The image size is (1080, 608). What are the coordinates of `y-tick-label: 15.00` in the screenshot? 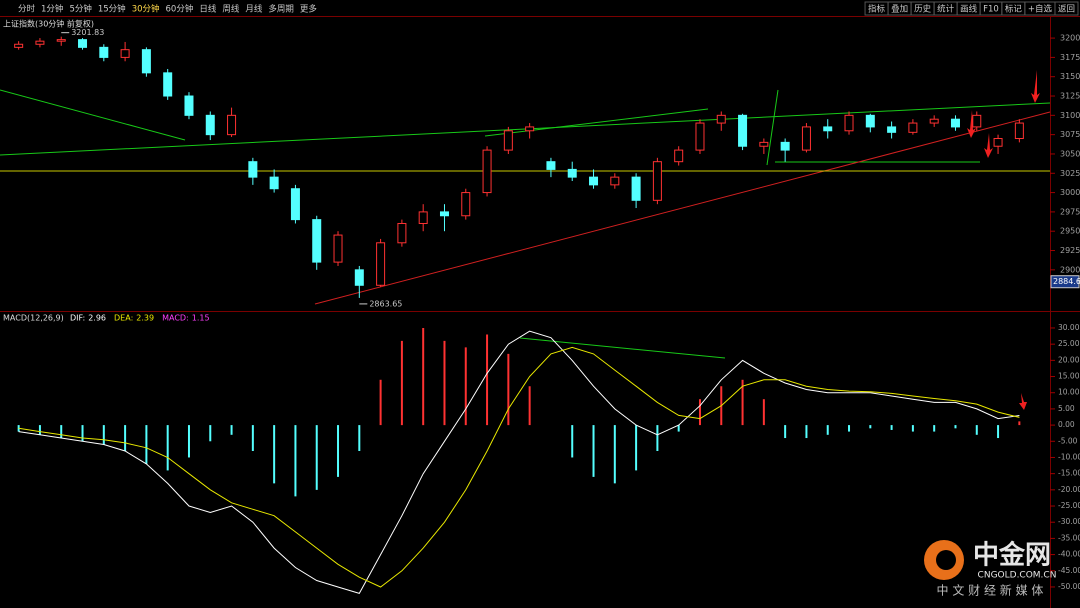 It's located at (1069, 376).